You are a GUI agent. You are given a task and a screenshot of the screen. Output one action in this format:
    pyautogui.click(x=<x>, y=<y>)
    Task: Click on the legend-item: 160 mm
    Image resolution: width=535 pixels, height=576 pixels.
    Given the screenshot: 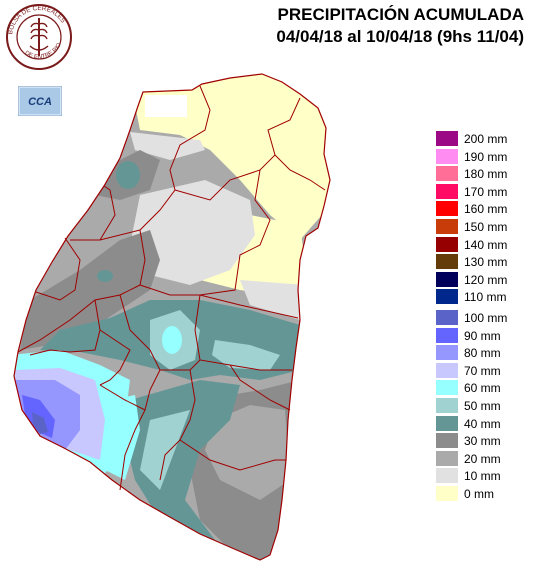 What is the action you would take?
    pyautogui.click(x=485, y=209)
    